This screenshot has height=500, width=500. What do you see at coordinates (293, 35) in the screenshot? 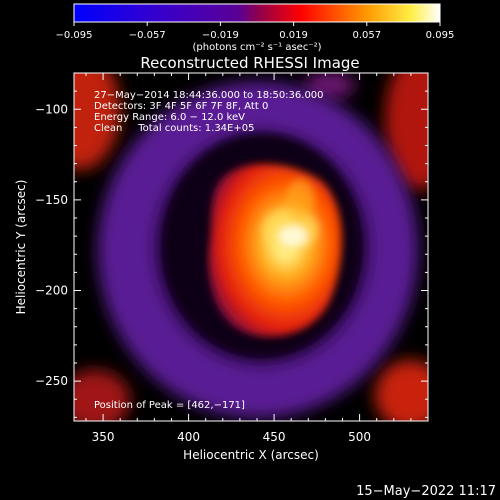
I see `colorbar-tick-label: 0.019` at bounding box center [293, 35].